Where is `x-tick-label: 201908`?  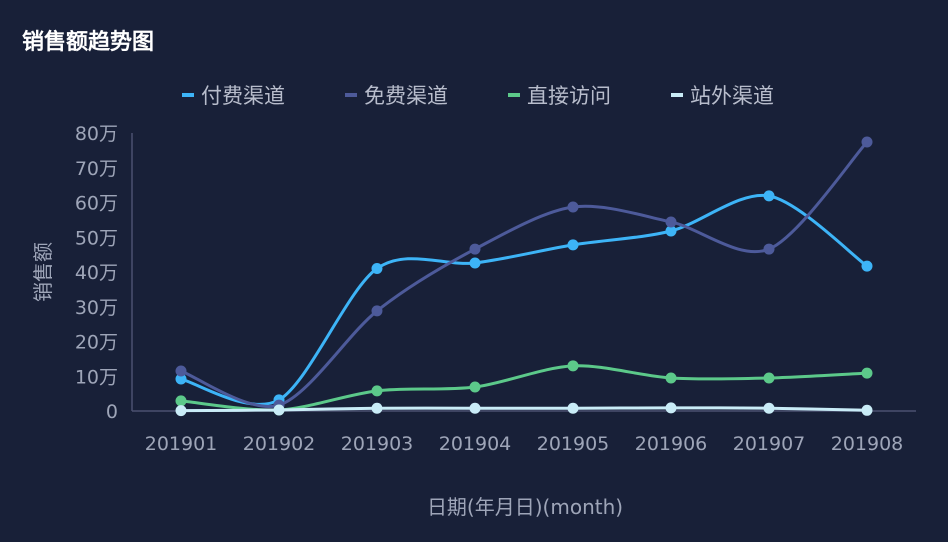
x-tick-label: 201908 is located at coordinates (867, 444).